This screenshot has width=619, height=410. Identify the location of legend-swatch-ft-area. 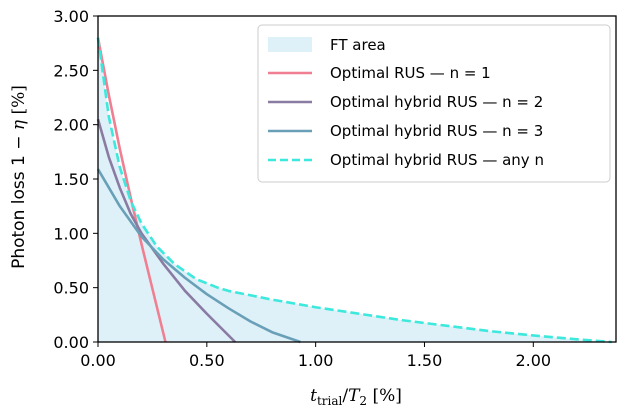
(290, 44).